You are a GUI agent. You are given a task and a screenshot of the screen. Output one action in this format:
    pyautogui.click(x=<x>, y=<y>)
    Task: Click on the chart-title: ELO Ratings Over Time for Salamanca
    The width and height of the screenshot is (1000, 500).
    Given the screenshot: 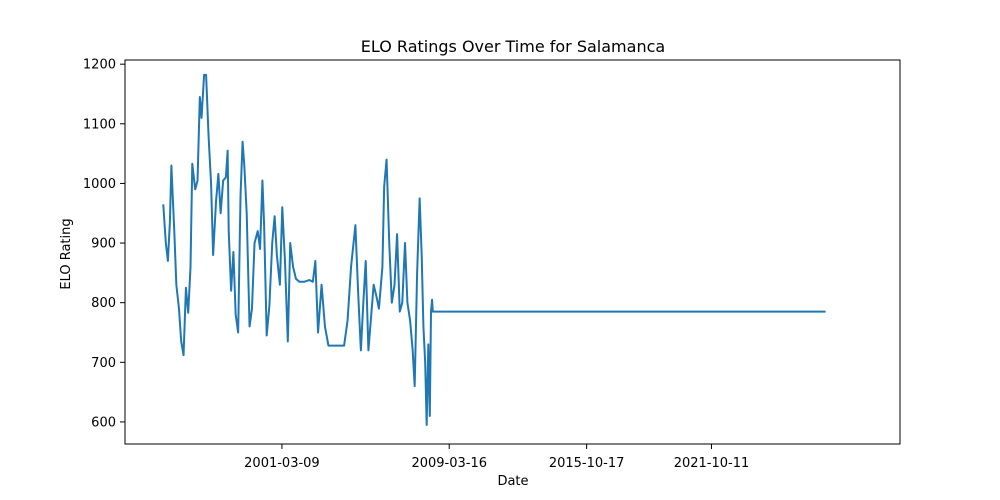 What is the action you would take?
    pyautogui.click(x=513, y=46)
    